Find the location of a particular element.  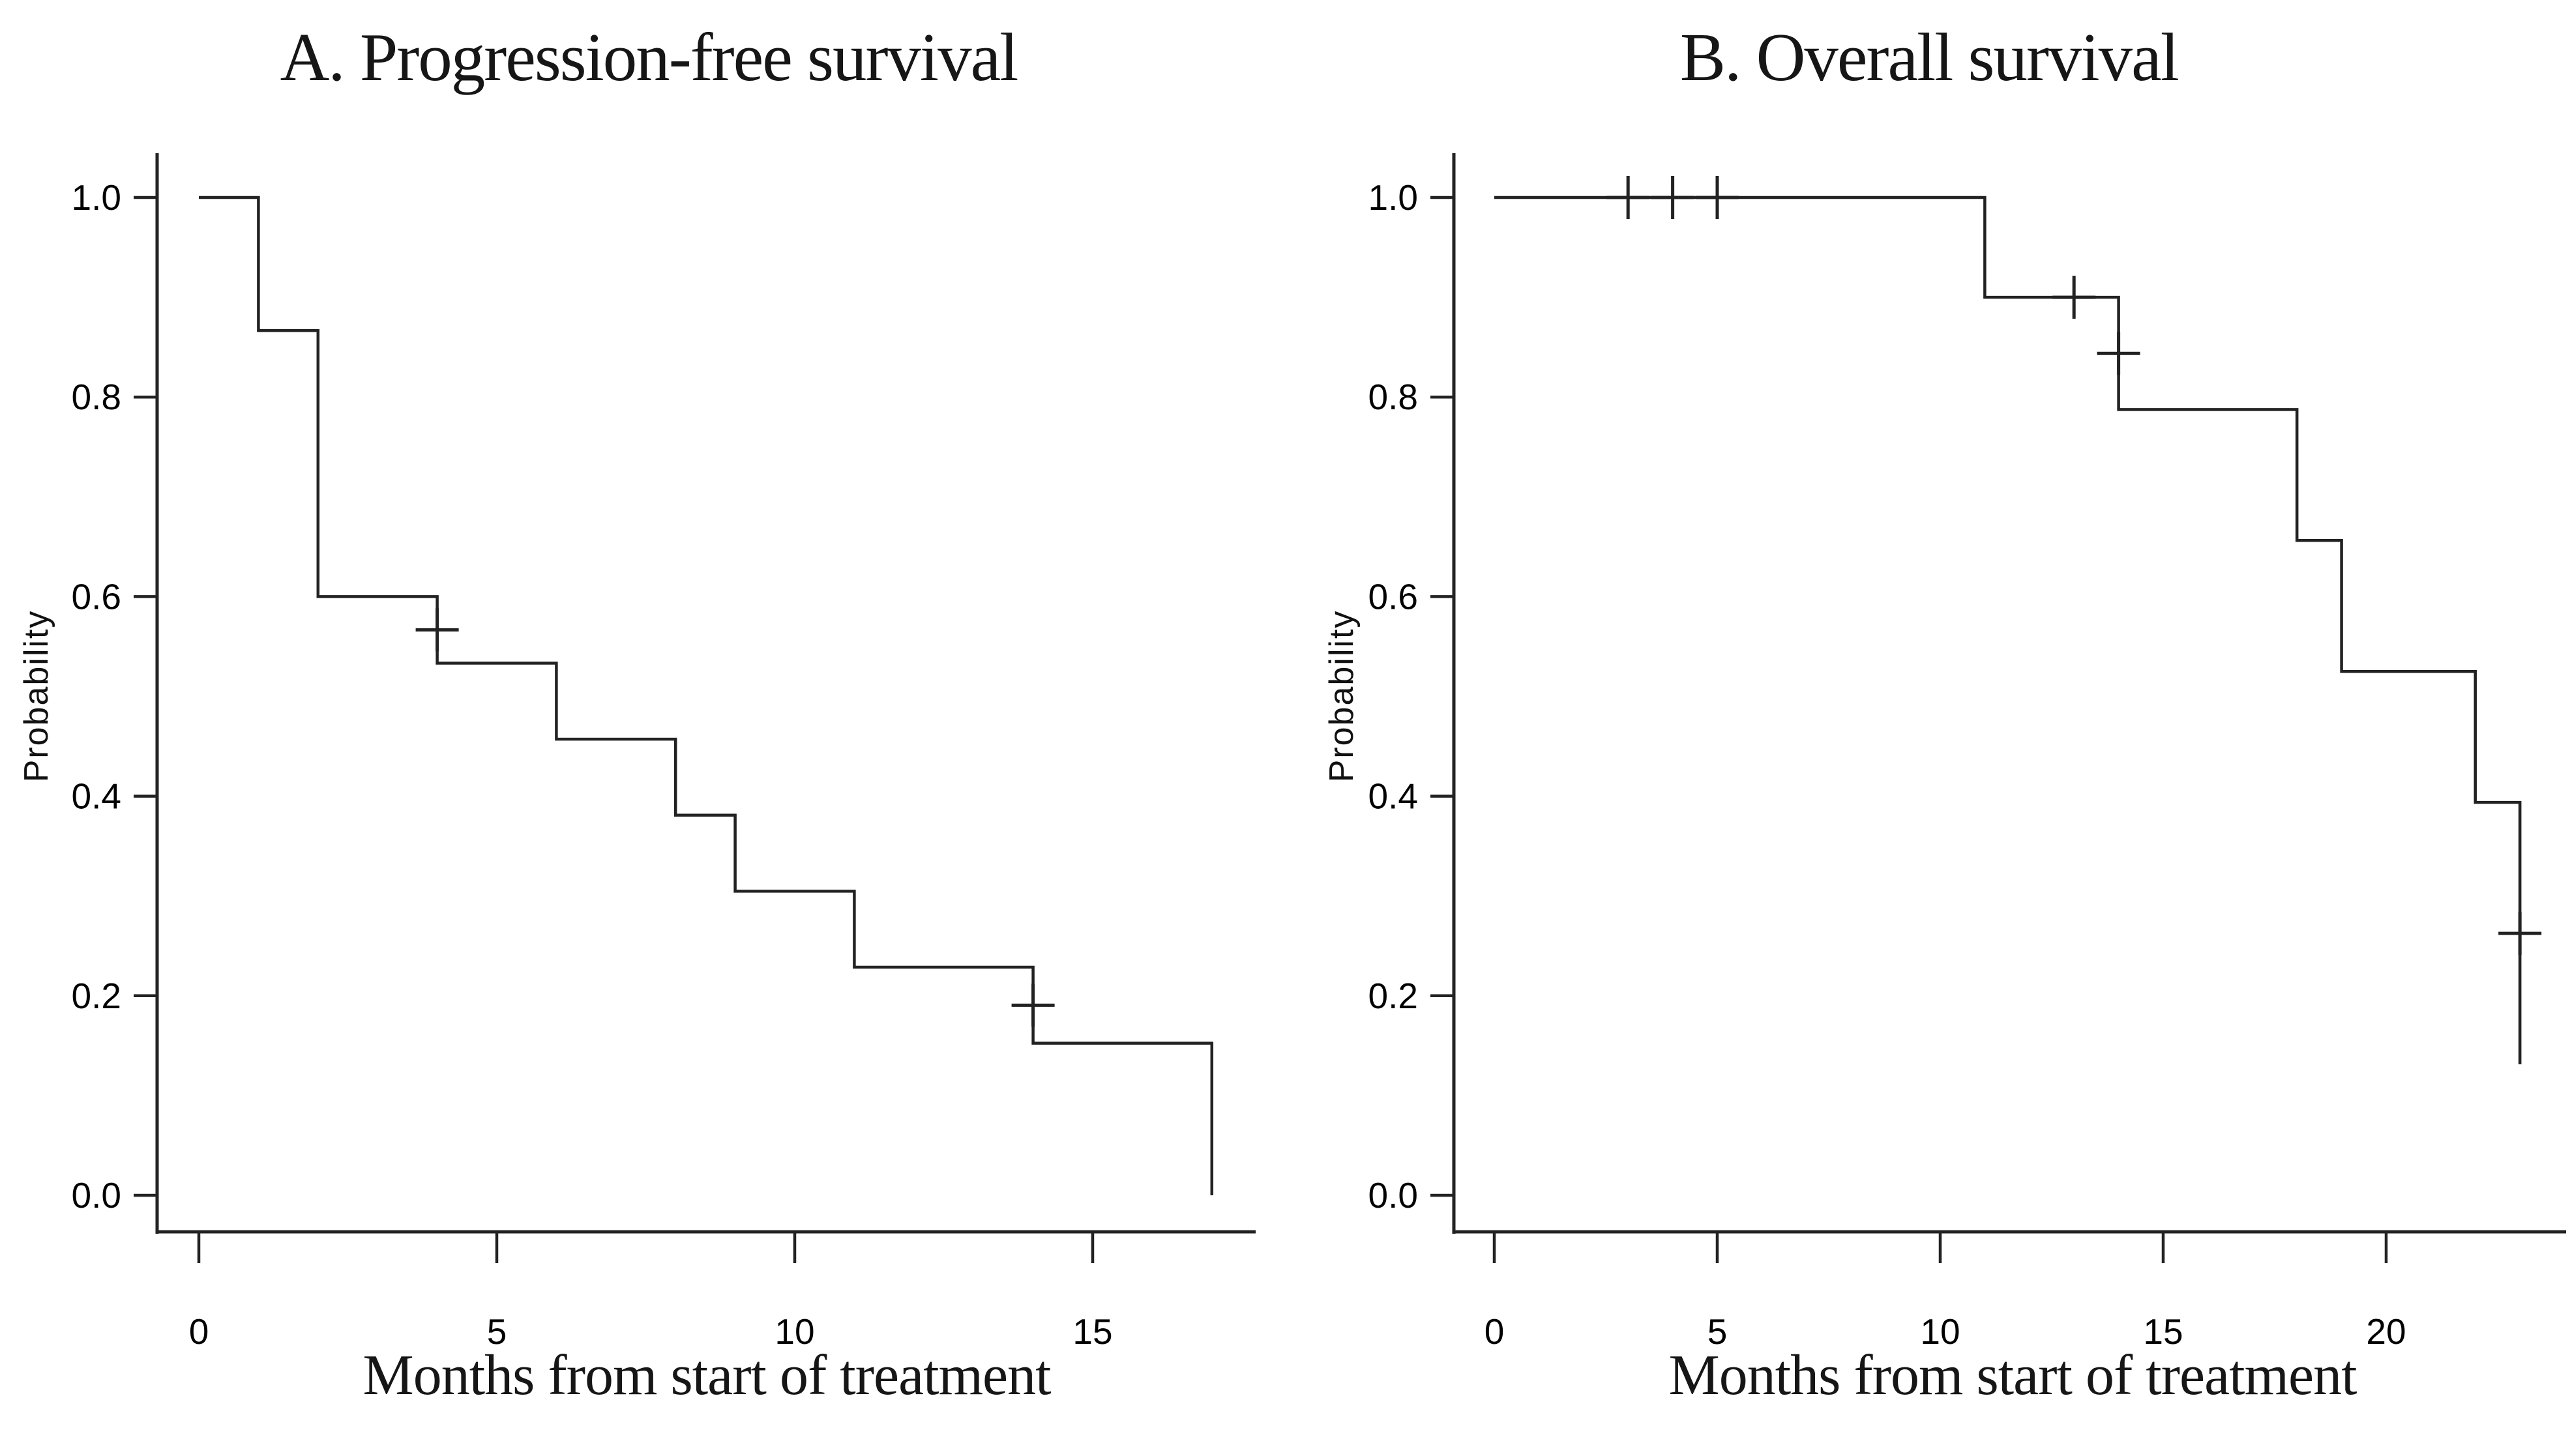

panel-b-x-ticks: 0 5 10 15 20 is located at coordinates (1945, 1292).